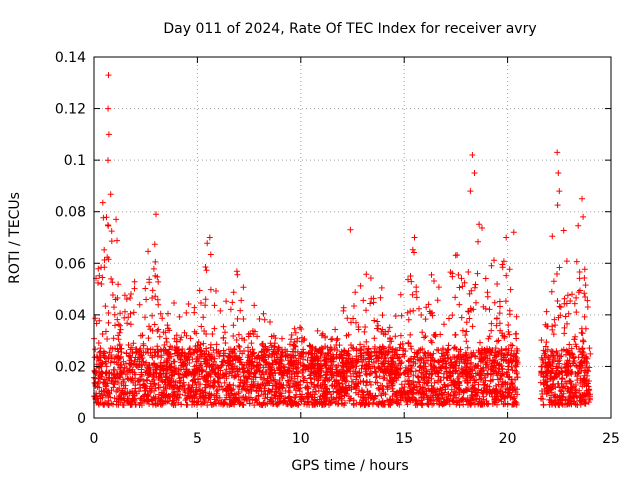  Describe the element at coordinates (611, 439) in the screenshot. I see `x-tick-label: 25` at that location.